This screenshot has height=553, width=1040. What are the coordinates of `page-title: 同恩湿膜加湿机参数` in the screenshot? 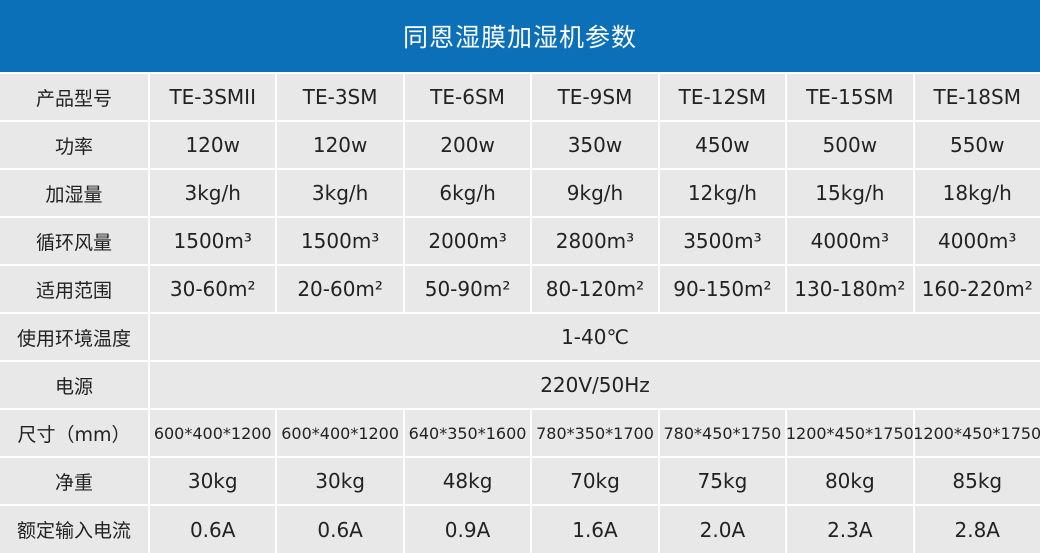 It's located at (519, 37).